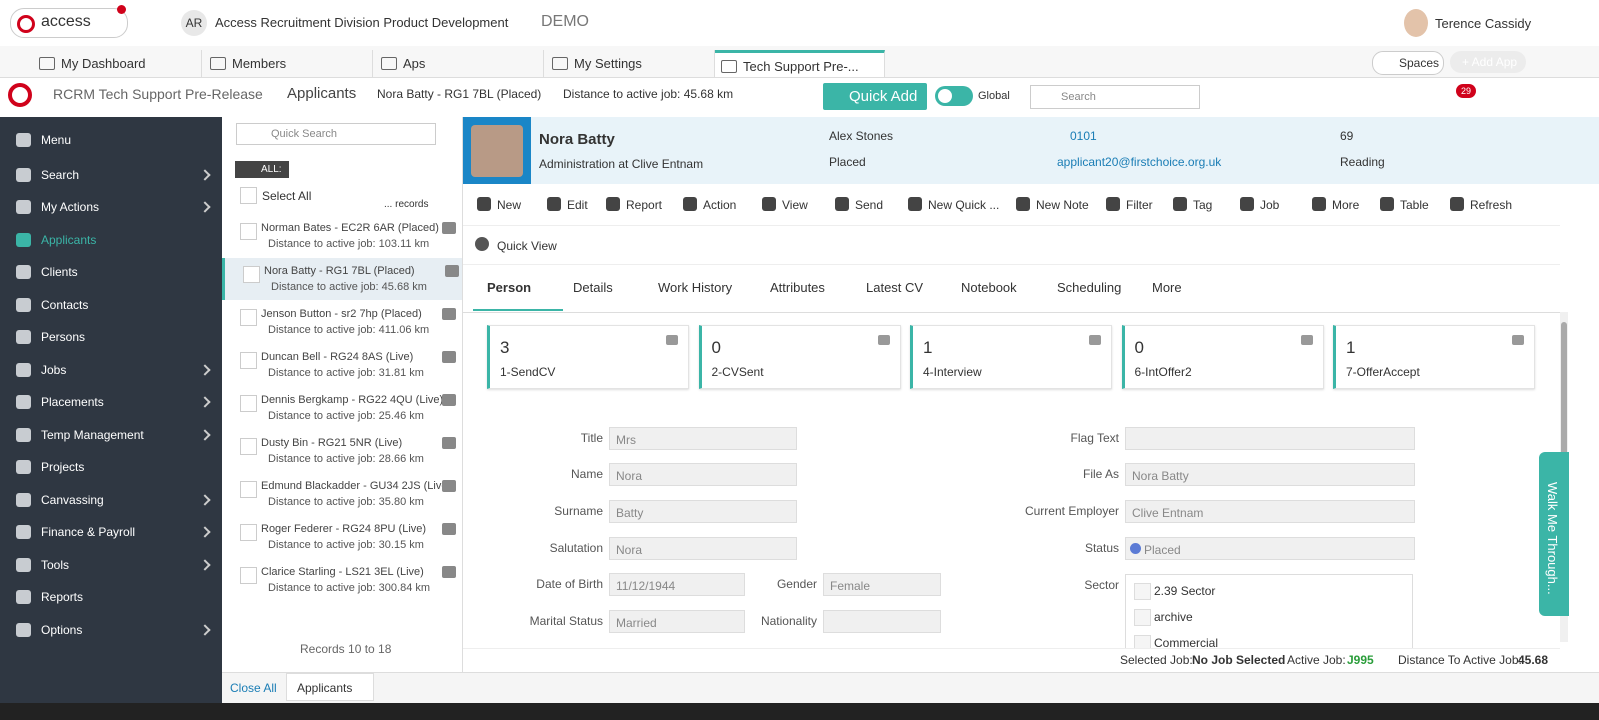 This screenshot has width=1599, height=720. I want to click on logo: access, so click(69, 21).